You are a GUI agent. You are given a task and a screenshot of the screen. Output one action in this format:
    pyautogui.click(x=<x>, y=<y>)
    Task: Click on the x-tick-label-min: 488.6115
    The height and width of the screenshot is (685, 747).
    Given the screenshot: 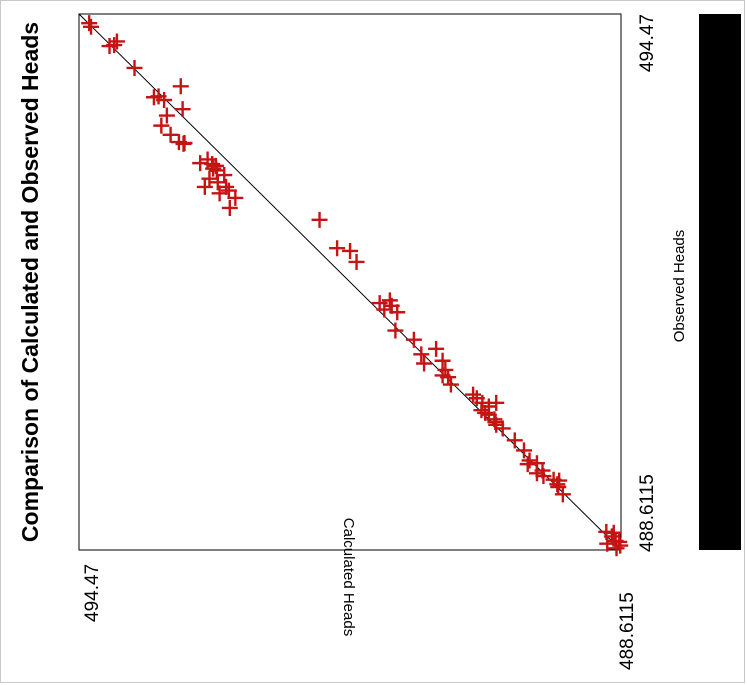 What is the action you would take?
    pyautogui.click(x=647, y=513)
    